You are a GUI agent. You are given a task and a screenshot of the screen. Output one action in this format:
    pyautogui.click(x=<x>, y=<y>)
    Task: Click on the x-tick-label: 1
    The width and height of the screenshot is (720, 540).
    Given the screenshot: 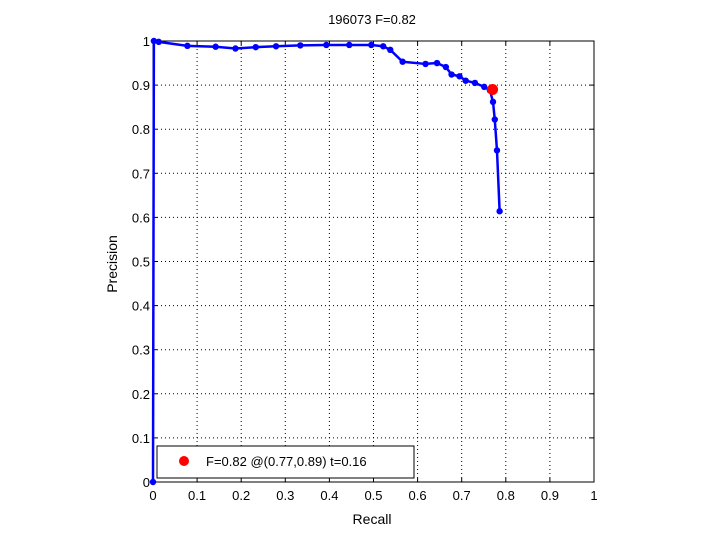 What is the action you would take?
    pyautogui.click(x=593, y=495)
    